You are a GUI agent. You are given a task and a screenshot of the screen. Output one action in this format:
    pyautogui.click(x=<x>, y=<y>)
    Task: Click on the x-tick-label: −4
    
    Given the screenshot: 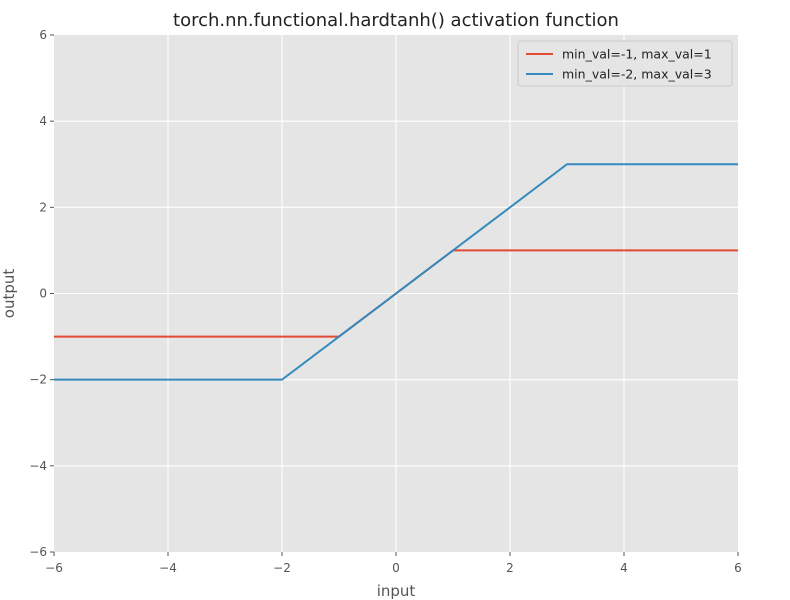 What is the action you would take?
    pyautogui.click(x=168, y=568)
    